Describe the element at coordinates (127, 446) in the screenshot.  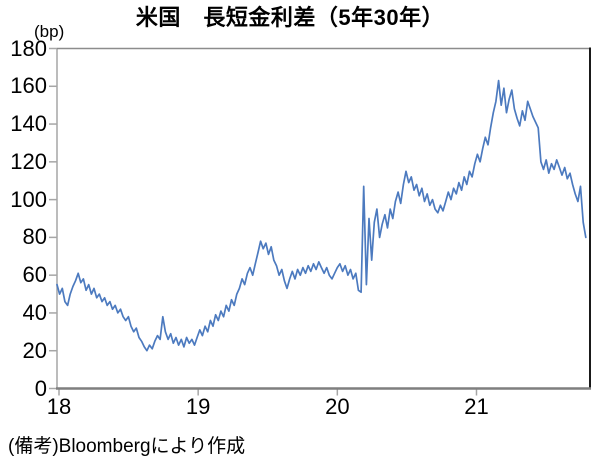
I see `source-note: (備考)Bloombergにより作成` at that location.